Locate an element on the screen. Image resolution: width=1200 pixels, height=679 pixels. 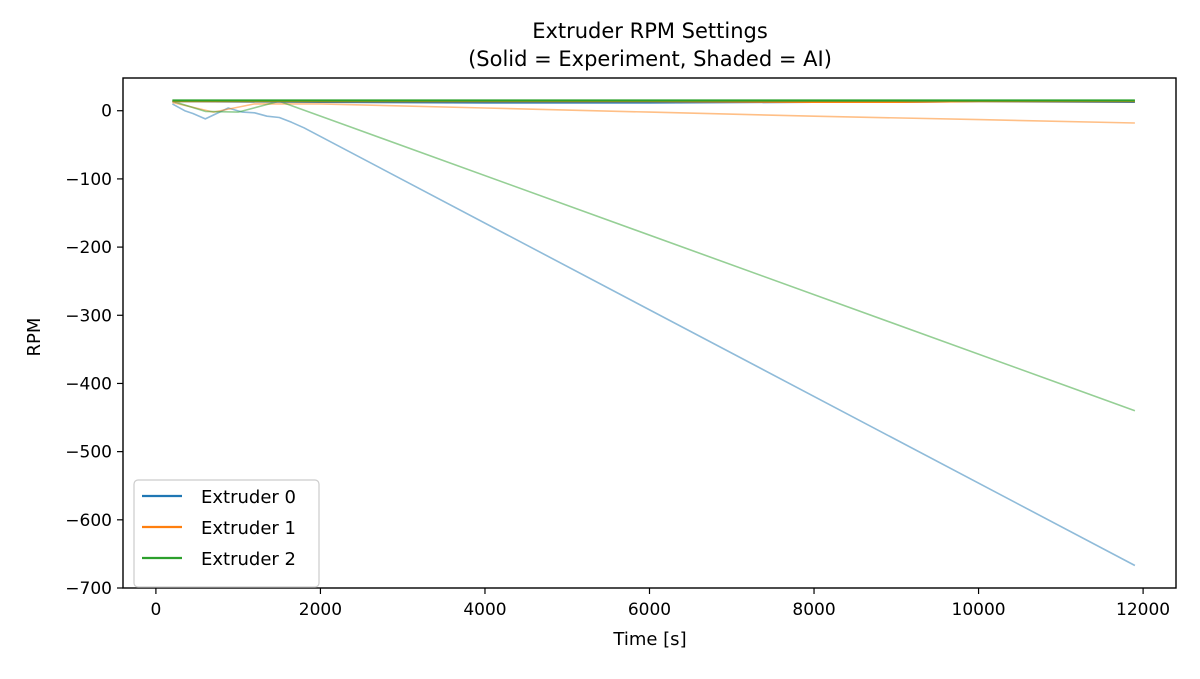
y-tick-label: −200 is located at coordinates (88, 248).